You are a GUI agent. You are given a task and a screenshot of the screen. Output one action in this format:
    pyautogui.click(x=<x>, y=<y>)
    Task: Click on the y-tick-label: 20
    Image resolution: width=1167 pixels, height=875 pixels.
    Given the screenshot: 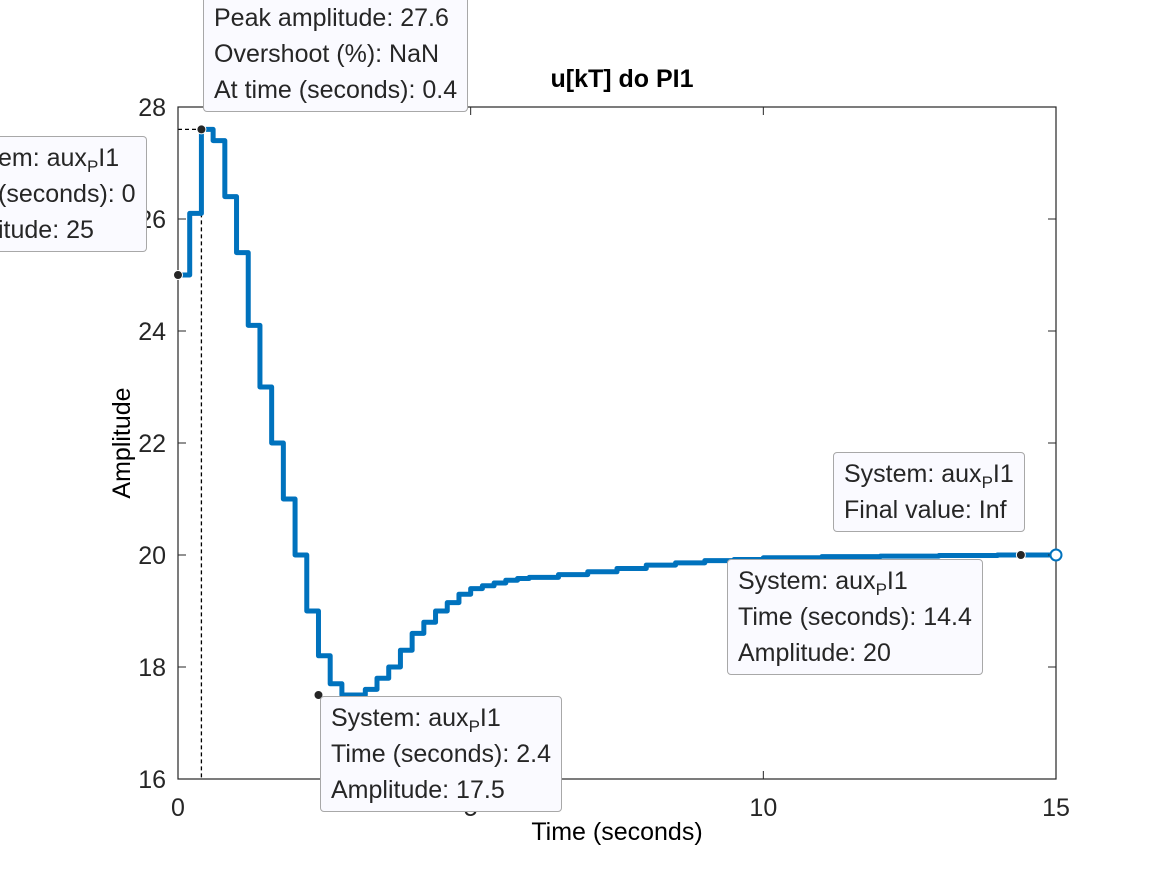 What is the action you would take?
    pyautogui.click(x=152, y=556)
    